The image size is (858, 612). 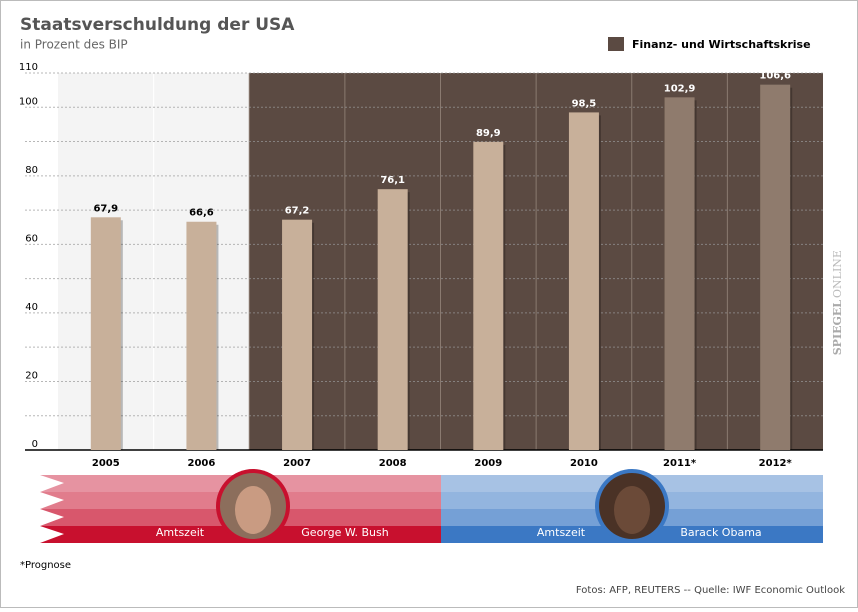 I want to click on y-tick-label: 20, so click(x=31, y=375).